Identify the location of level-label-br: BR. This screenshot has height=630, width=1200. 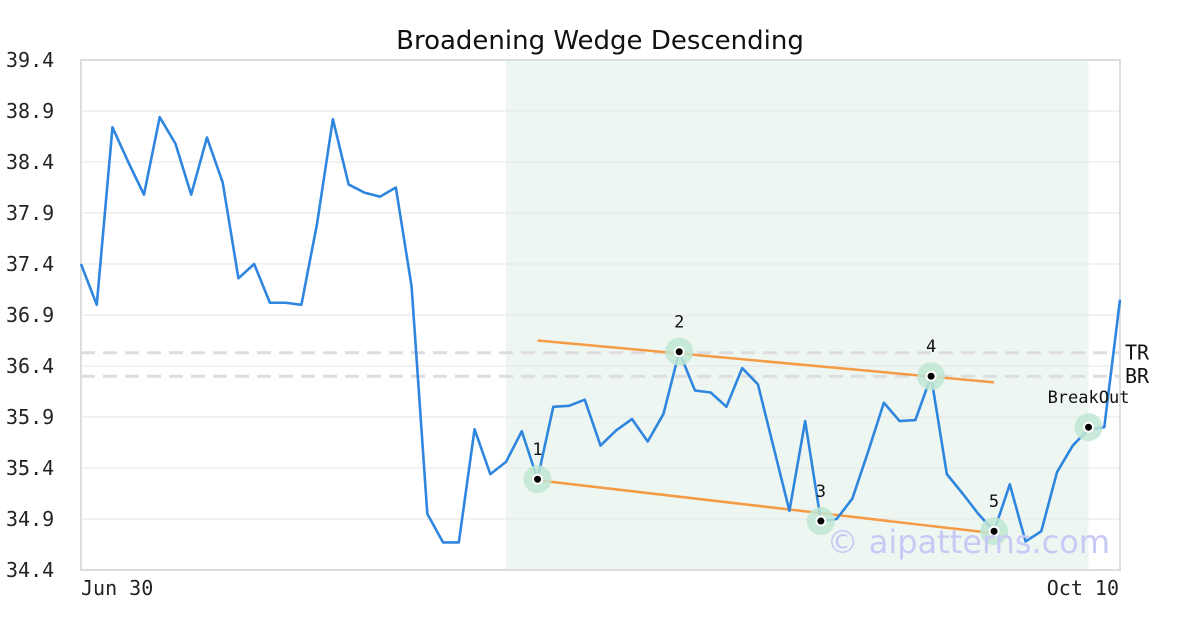
(1137, 376).